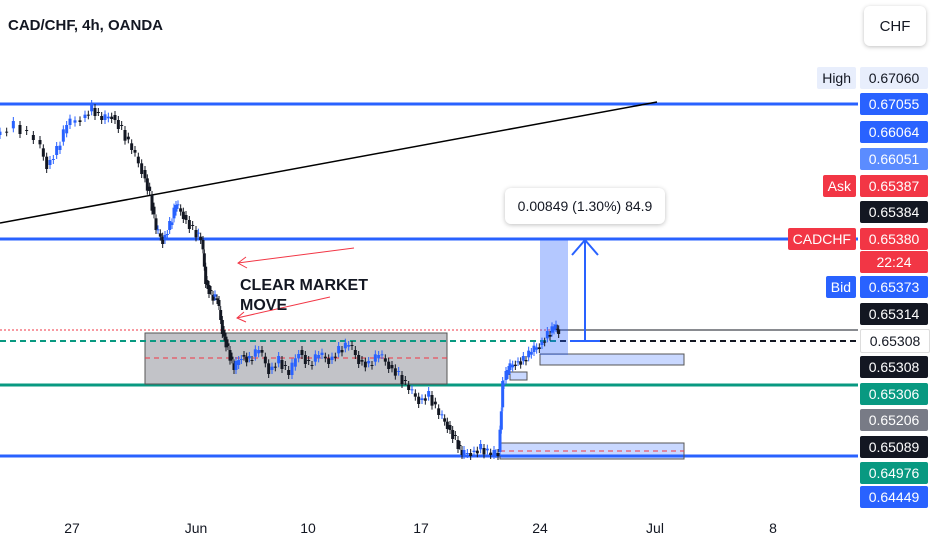 The image size is (932, 550). Describe the element at coordinates (895, 26) in the screenshot. I see `currency-button: CHF` at that location.